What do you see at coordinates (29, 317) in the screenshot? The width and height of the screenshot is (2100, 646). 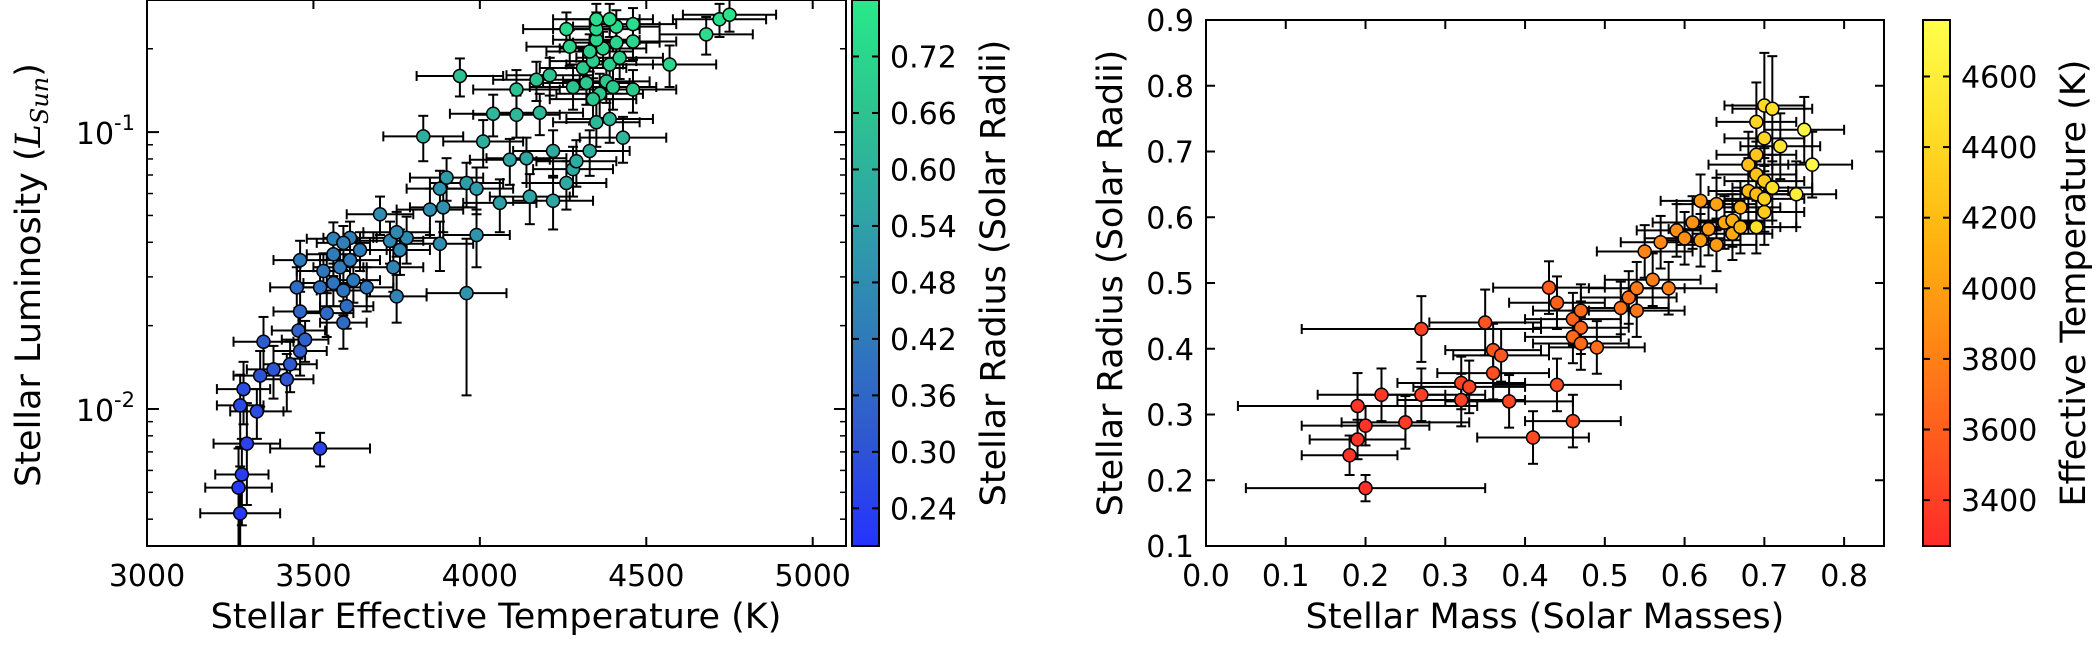 I see `y-axis-label-main: Stellar Luminosity (` at bounding box center [29, 317].